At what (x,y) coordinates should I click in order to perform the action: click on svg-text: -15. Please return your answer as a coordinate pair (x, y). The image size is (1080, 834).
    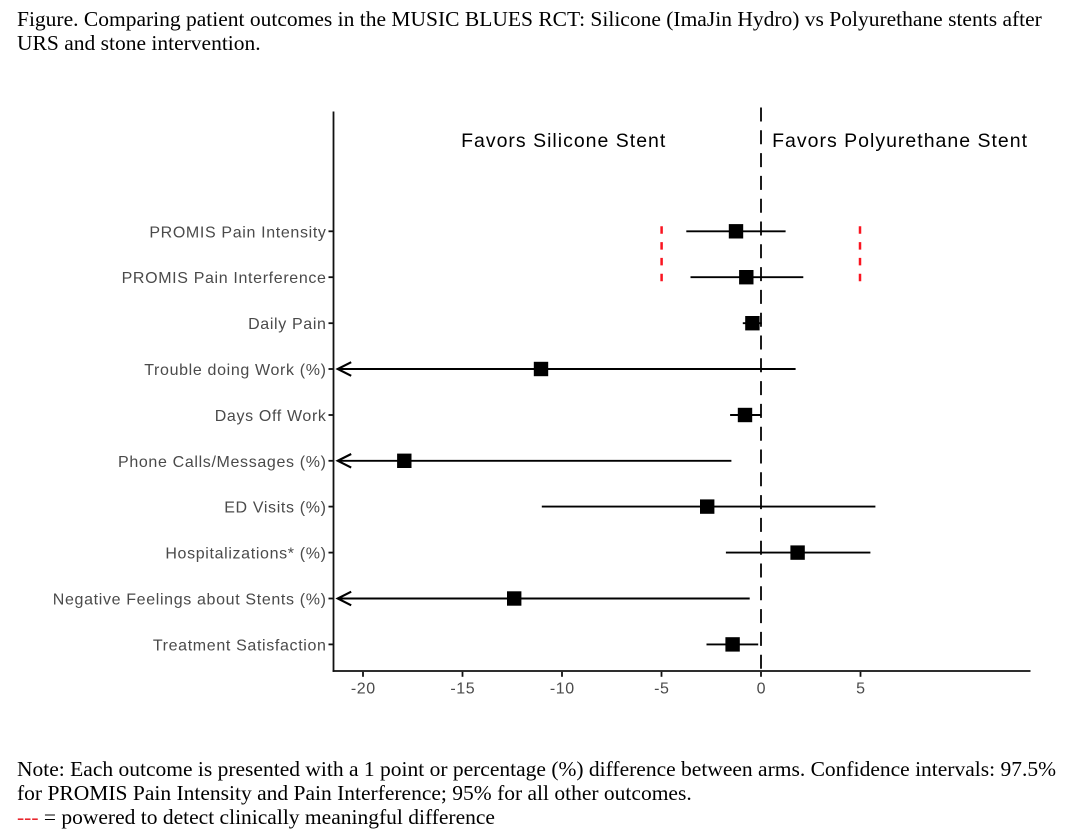
    Looking at the image, I should click on (462, 688).